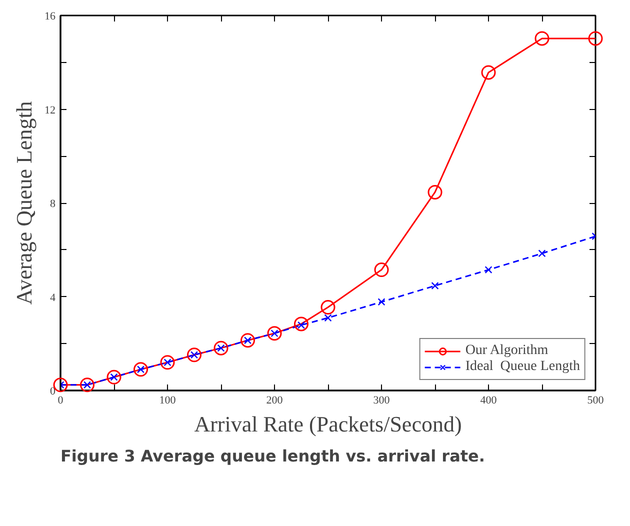 The image size is (630, 526). Describe the element at coordinates (53, 298) in the screenshot. I see `y-tick-label: 4` at that location.